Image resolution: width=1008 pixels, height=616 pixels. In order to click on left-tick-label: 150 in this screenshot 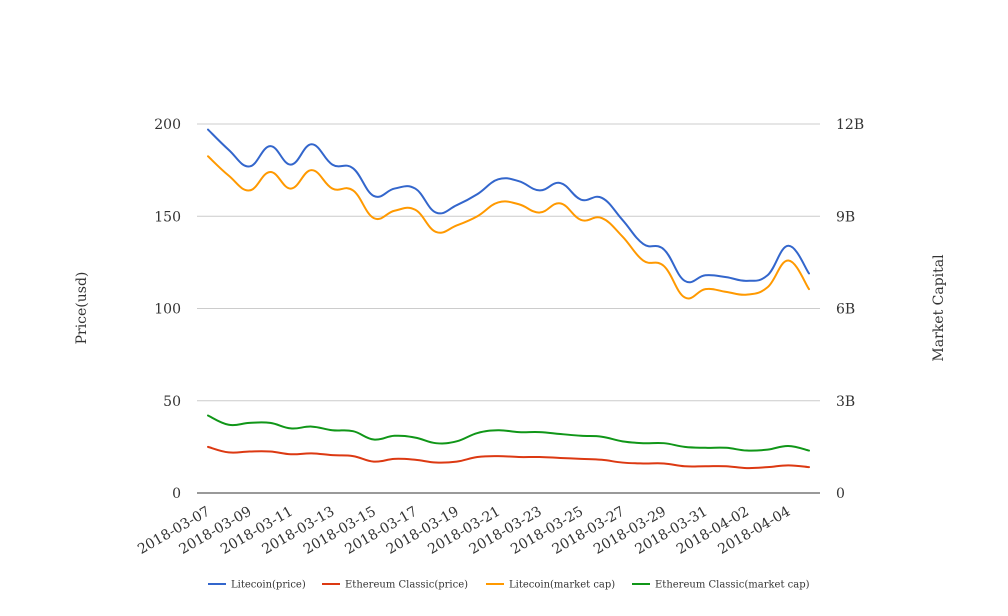, I will do `click(167, 217)`.